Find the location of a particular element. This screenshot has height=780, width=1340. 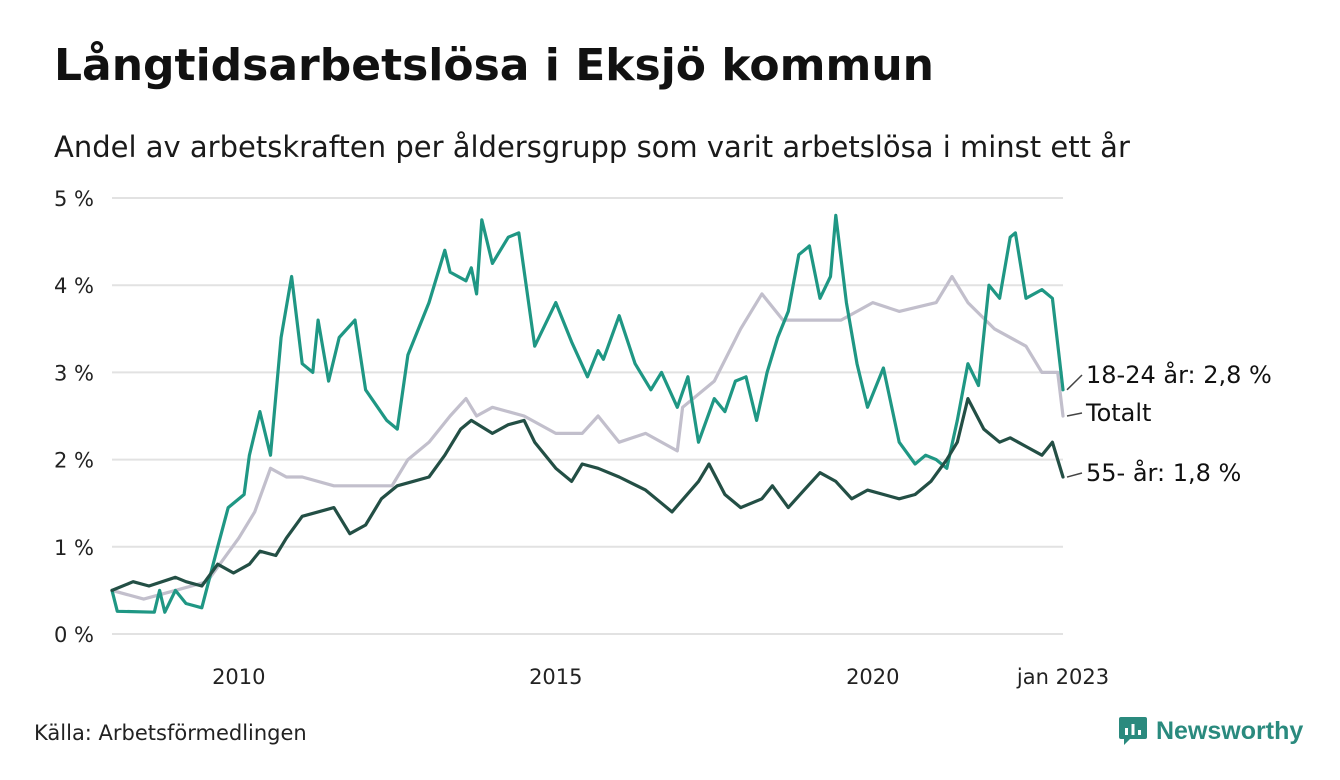

x-tick-label: 2020 is located at coordinates (872, 677).